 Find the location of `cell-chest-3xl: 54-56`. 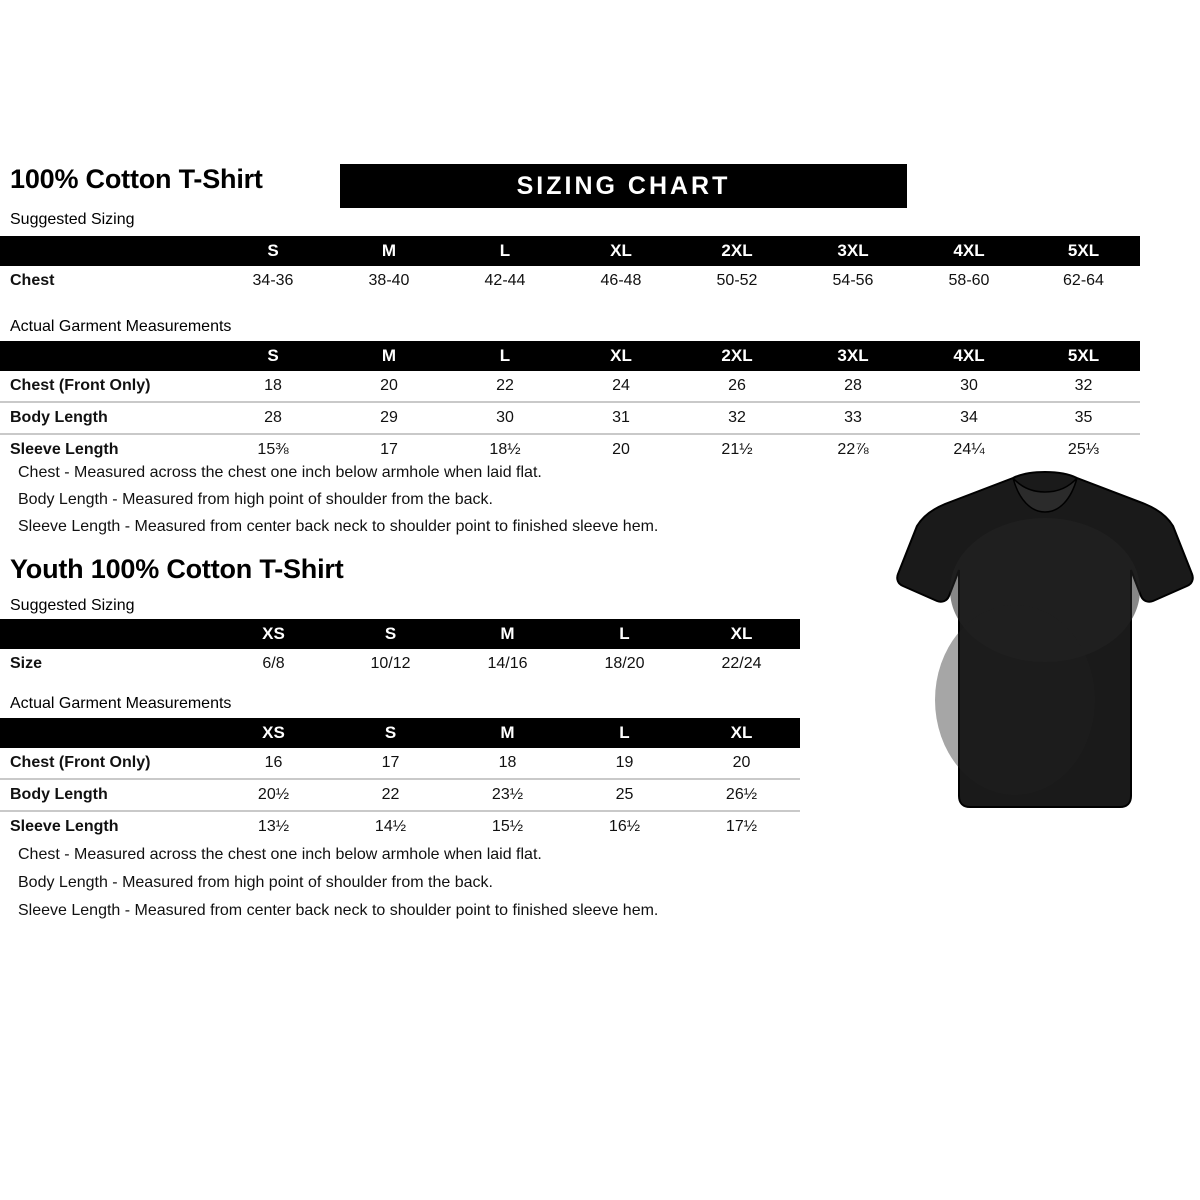

cell-chest-3xl: 54-56 is located at coordinates (853, 280).